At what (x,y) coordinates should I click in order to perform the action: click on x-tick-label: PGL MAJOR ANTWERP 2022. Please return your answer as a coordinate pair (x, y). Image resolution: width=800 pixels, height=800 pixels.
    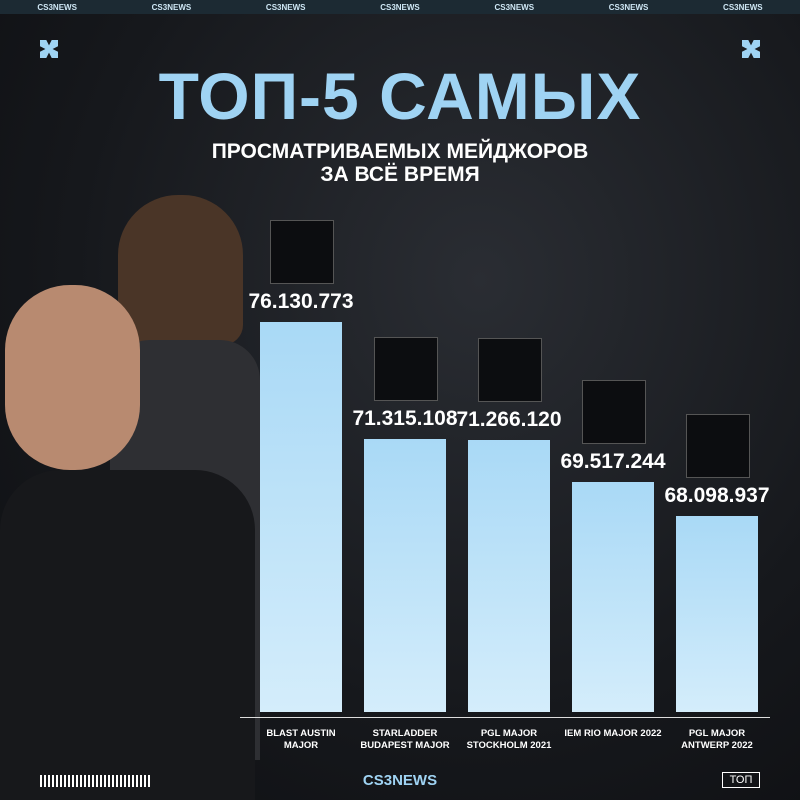
    Looking at the image, I should click on (717, 739).